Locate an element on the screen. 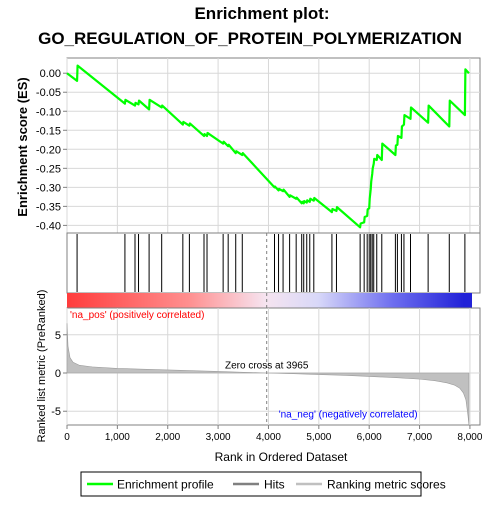 The height and width of the screenshot is (505, 500). ranked-y-ticks: 5 0 -5 is located at coordinates (59, 374).